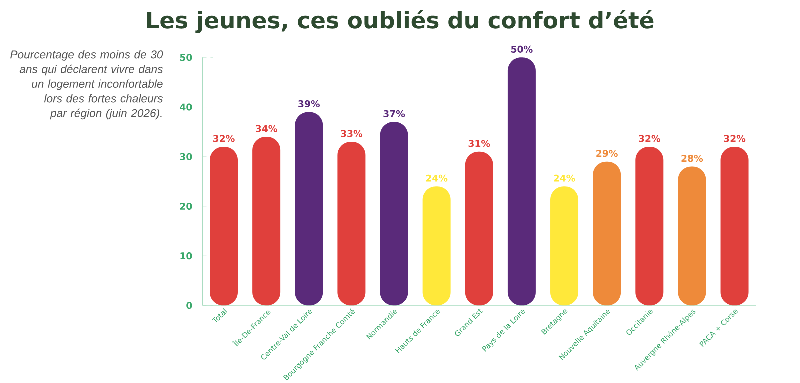 Image resolution: width=800 pixels, height=383 pixels. Describe the element at coordinates (186, 206) in the screenshot. I see `y-tick-label: 20` at that location.